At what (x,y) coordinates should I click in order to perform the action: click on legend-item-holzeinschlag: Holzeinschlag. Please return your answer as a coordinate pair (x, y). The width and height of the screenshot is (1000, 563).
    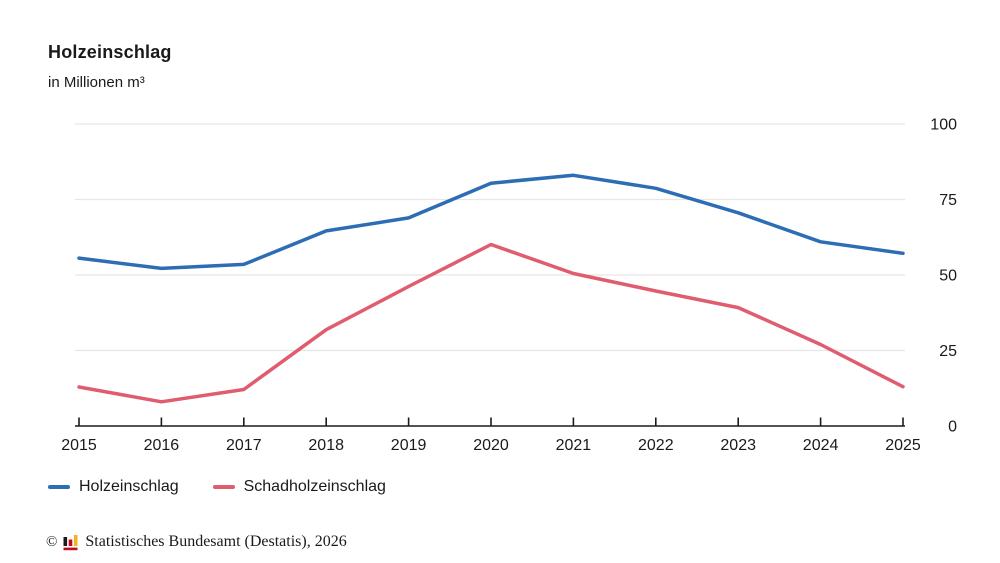
    Looking at the image, I should click on (113, 487).